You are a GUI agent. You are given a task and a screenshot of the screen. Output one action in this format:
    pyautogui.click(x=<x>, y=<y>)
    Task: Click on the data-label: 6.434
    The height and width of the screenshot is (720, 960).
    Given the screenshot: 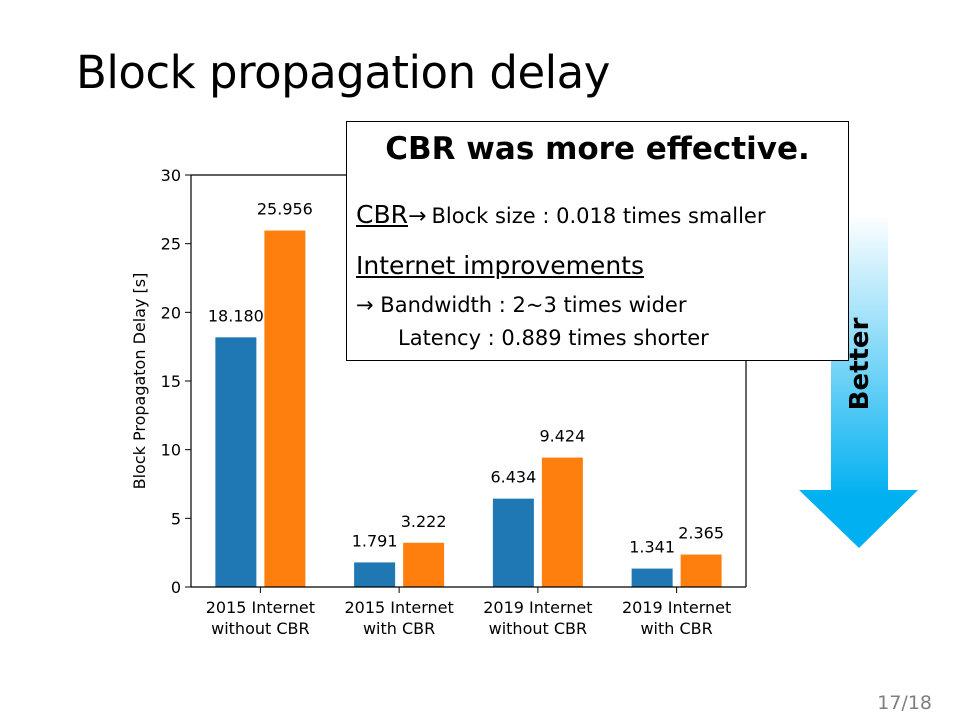 What is the action you would take?
    pyautogui.click(x=513, y=477)
    